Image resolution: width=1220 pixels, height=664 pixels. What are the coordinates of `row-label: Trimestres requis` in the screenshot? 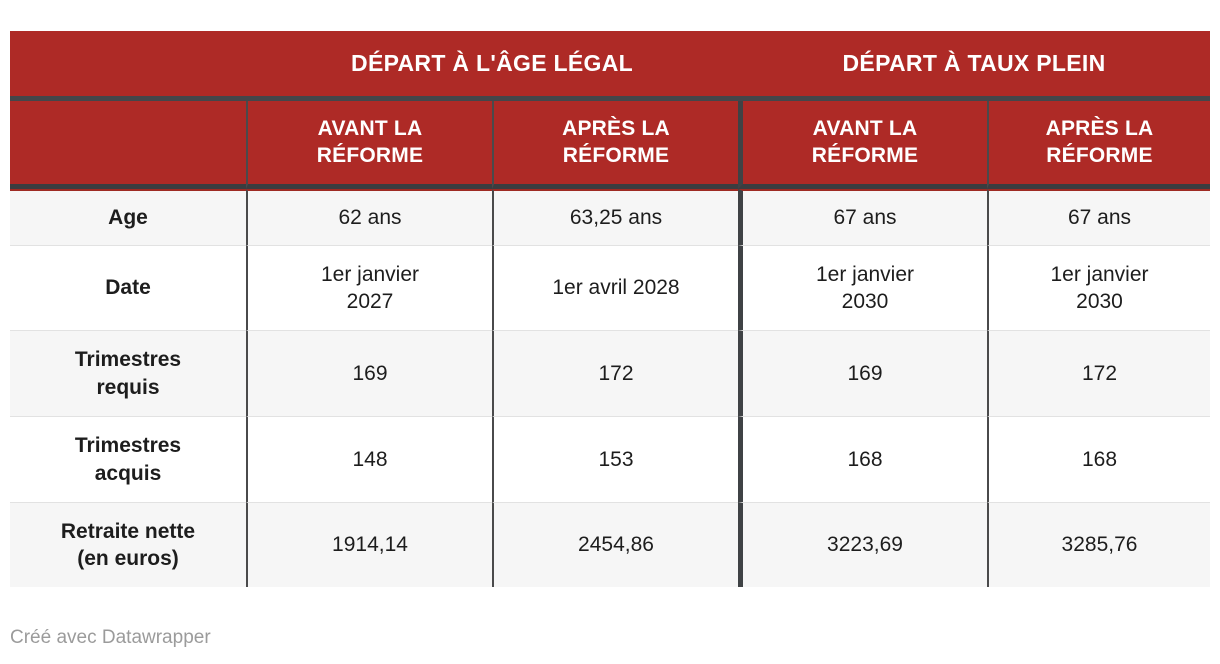 It's located at (128, 373).